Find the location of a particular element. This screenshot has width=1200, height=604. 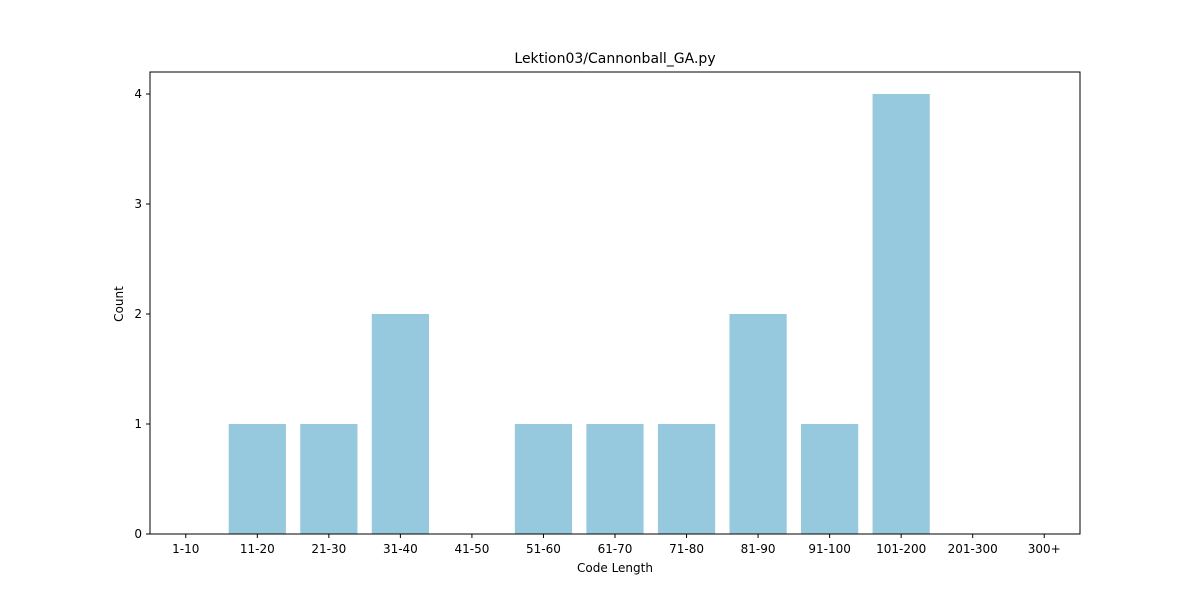

y-tick-label: 3 is located at coordinates (138, 204).